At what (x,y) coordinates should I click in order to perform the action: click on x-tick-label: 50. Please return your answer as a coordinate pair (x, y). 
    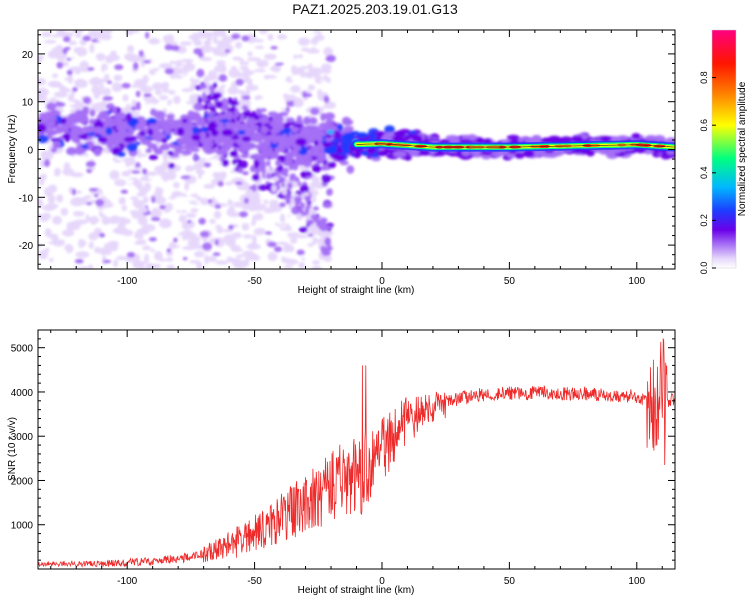
    Looking at the image, I should click on (510, 281).